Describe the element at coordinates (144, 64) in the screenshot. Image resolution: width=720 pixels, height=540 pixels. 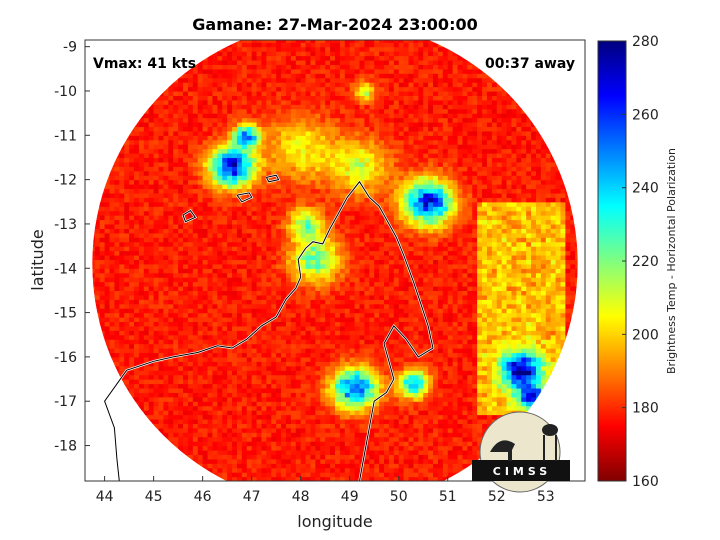
I see `vmax-label: Vmax: 41 kts` at that location.